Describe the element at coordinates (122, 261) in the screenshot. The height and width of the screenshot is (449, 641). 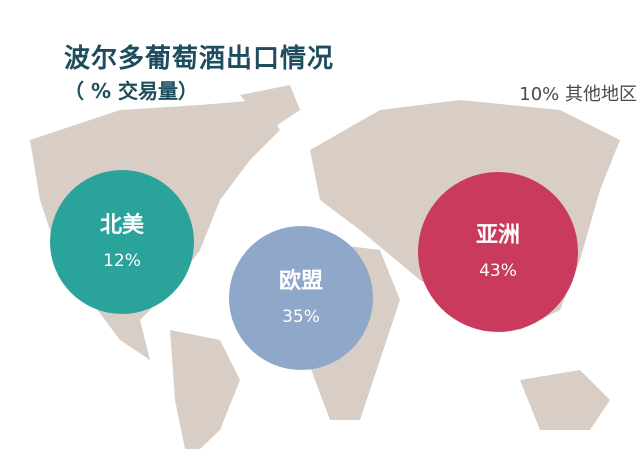
I see `bubble-value-label: 12%` at that location.